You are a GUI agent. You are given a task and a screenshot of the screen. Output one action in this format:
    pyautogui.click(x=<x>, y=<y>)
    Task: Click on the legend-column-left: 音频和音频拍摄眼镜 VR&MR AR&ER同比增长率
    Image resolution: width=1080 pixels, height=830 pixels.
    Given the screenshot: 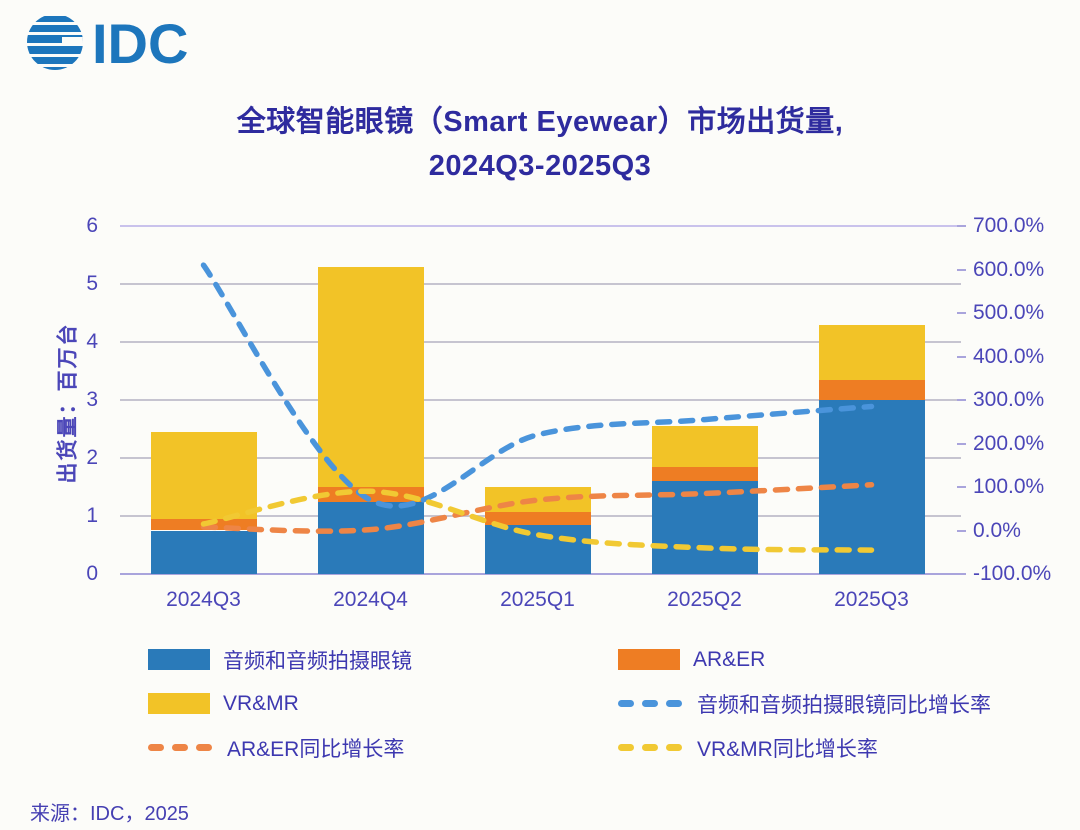 What is the action you would take?
    pyautogui.click(x=280, y=704)
    